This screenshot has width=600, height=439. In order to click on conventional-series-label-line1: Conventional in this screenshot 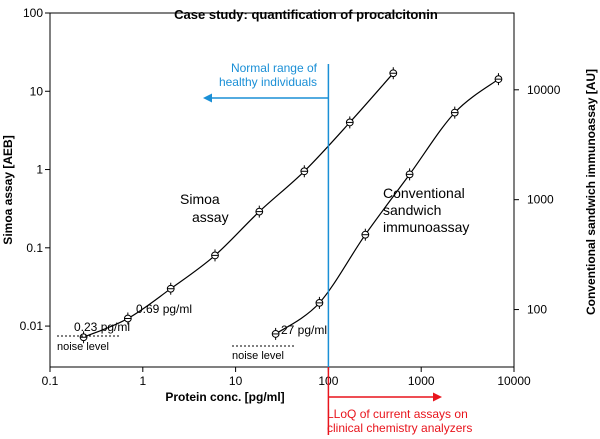, I will do `click(424, 193)`.